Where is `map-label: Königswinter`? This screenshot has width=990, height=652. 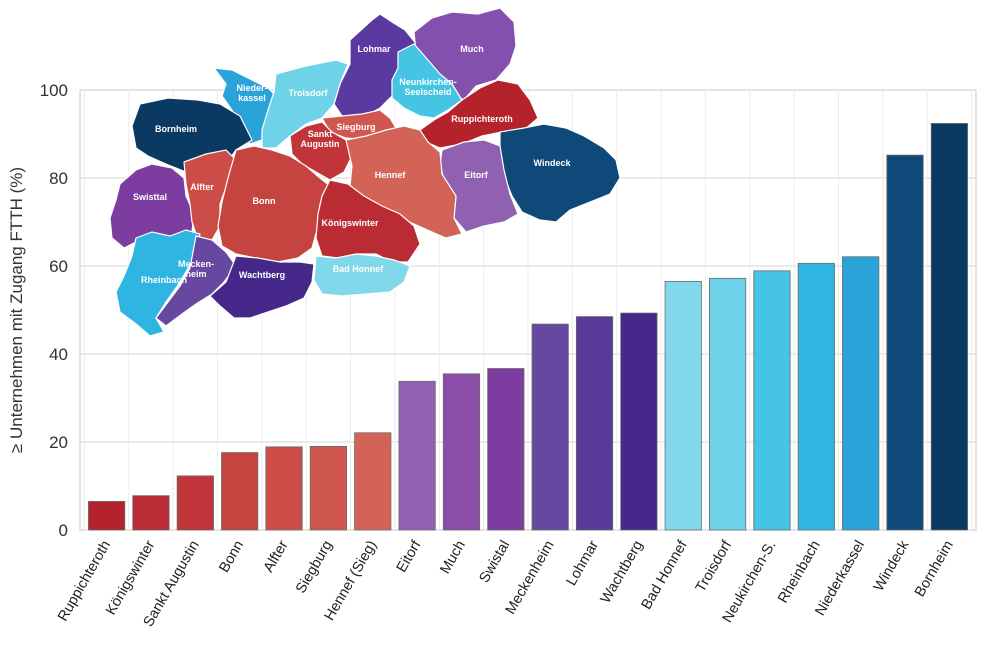
map-label: Königswinter is located at coordinates (349, 223).